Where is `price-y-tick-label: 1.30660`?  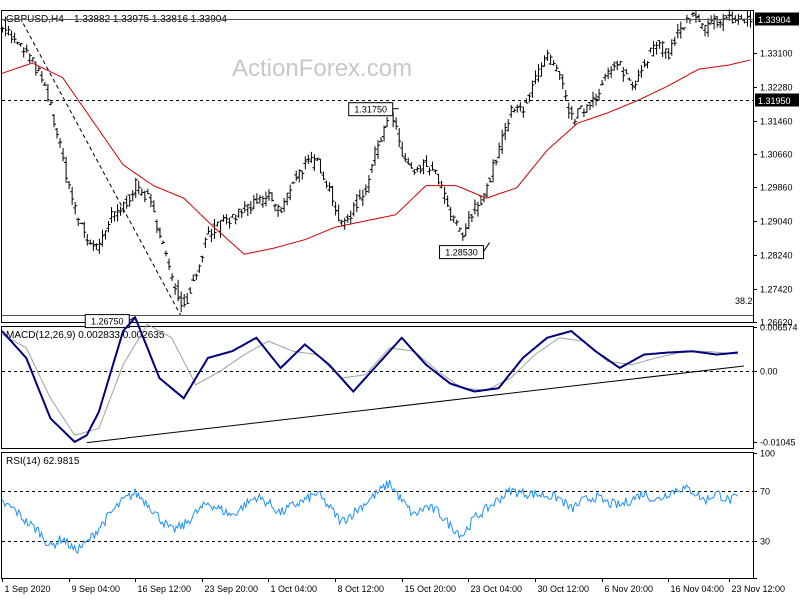
price-y-tick-label: 1.30660 is located at coordinates (776, 155).